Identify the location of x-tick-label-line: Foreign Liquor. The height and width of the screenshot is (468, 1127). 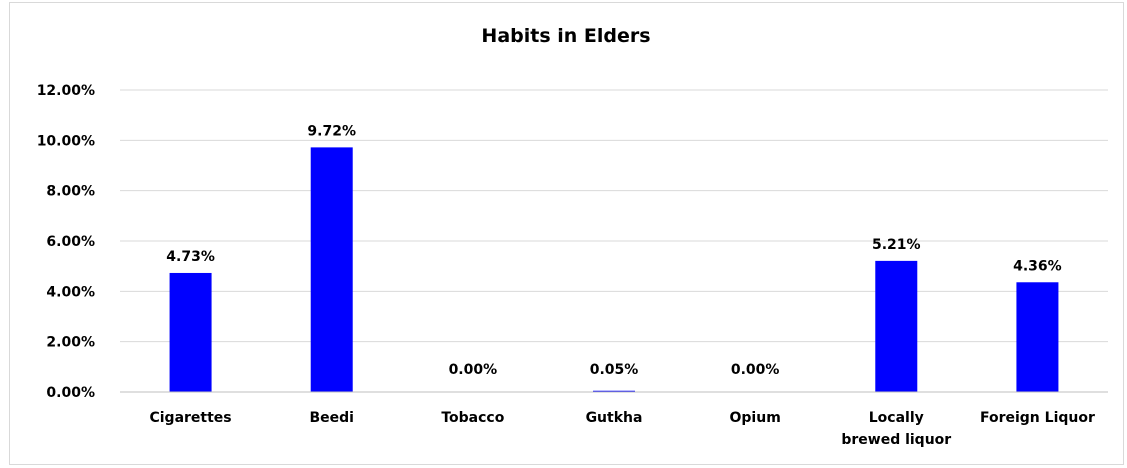
(1037, 418).